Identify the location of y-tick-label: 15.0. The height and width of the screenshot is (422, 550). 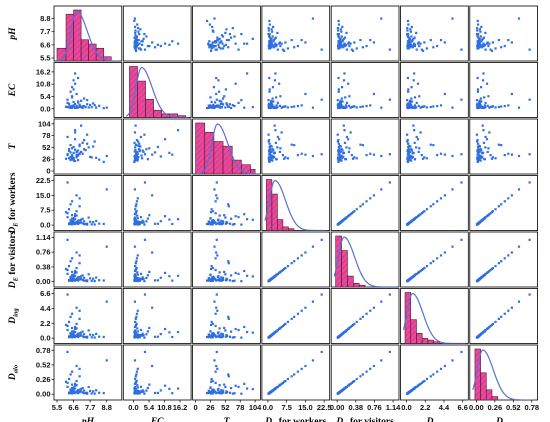
(43, 195).